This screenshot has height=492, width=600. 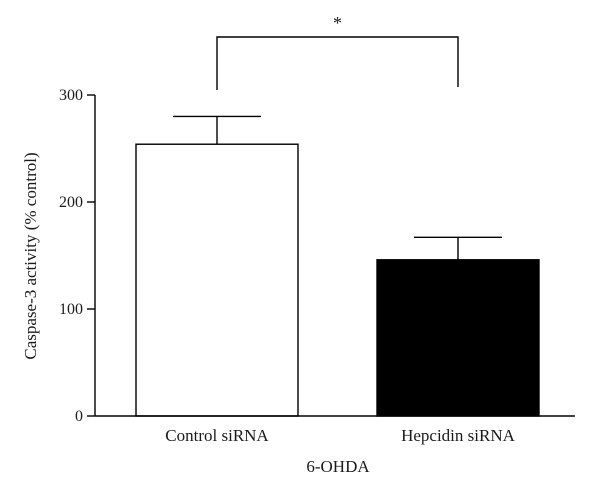 What do you see at coordinates (71, 309) in the screenshot?
I see `y-tick-label: 100` at bounding box center [71, 309].